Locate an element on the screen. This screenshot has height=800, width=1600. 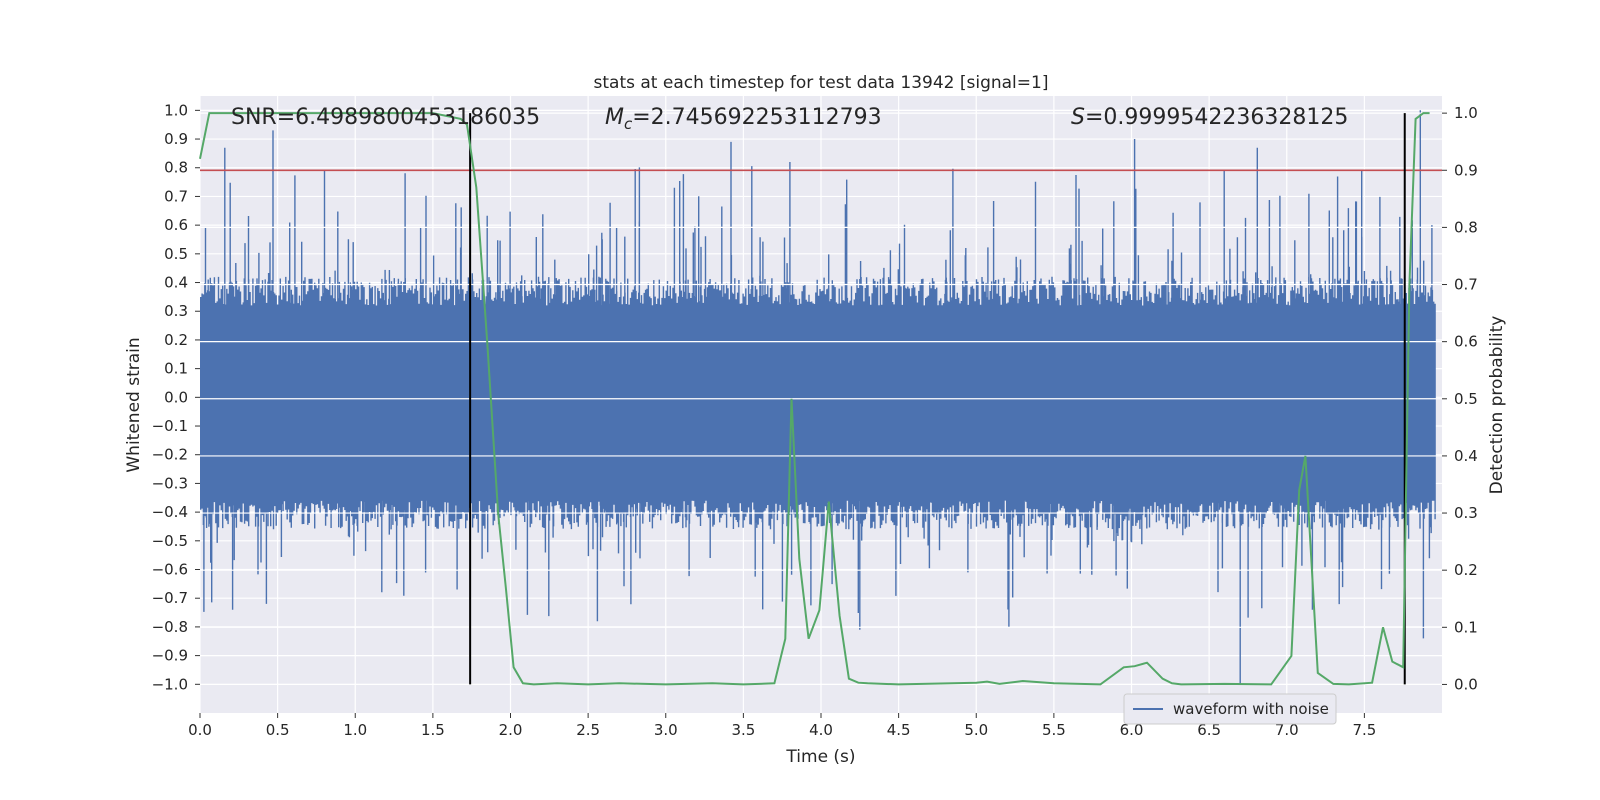
y2-tick-label: 0.1 is located at coordinates (1466, 627).